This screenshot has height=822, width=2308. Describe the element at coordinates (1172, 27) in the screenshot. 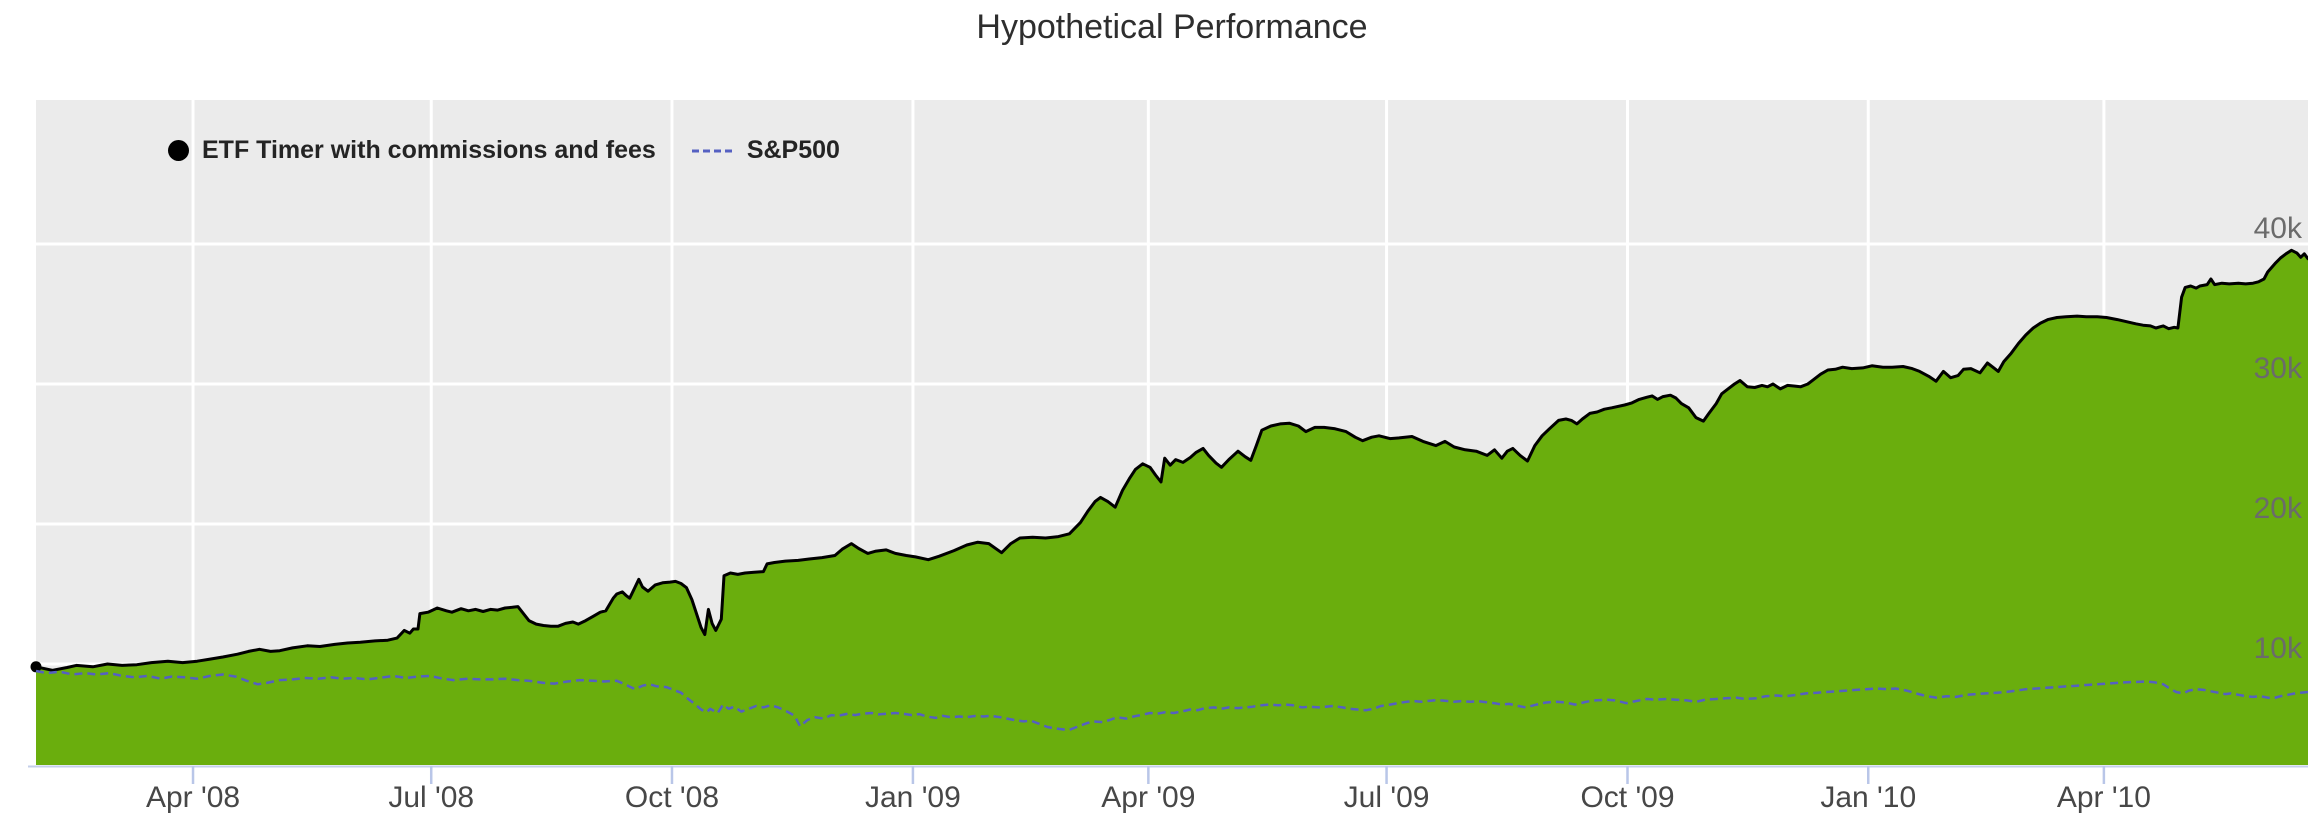

I see `chart-title: Hypothetical Performance` at that location.